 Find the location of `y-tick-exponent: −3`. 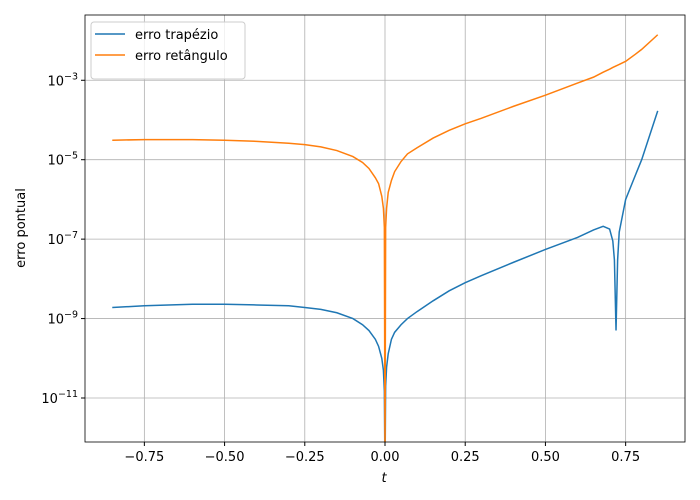

y-tick-exponent: −3 is located at coordinates (71, 76).